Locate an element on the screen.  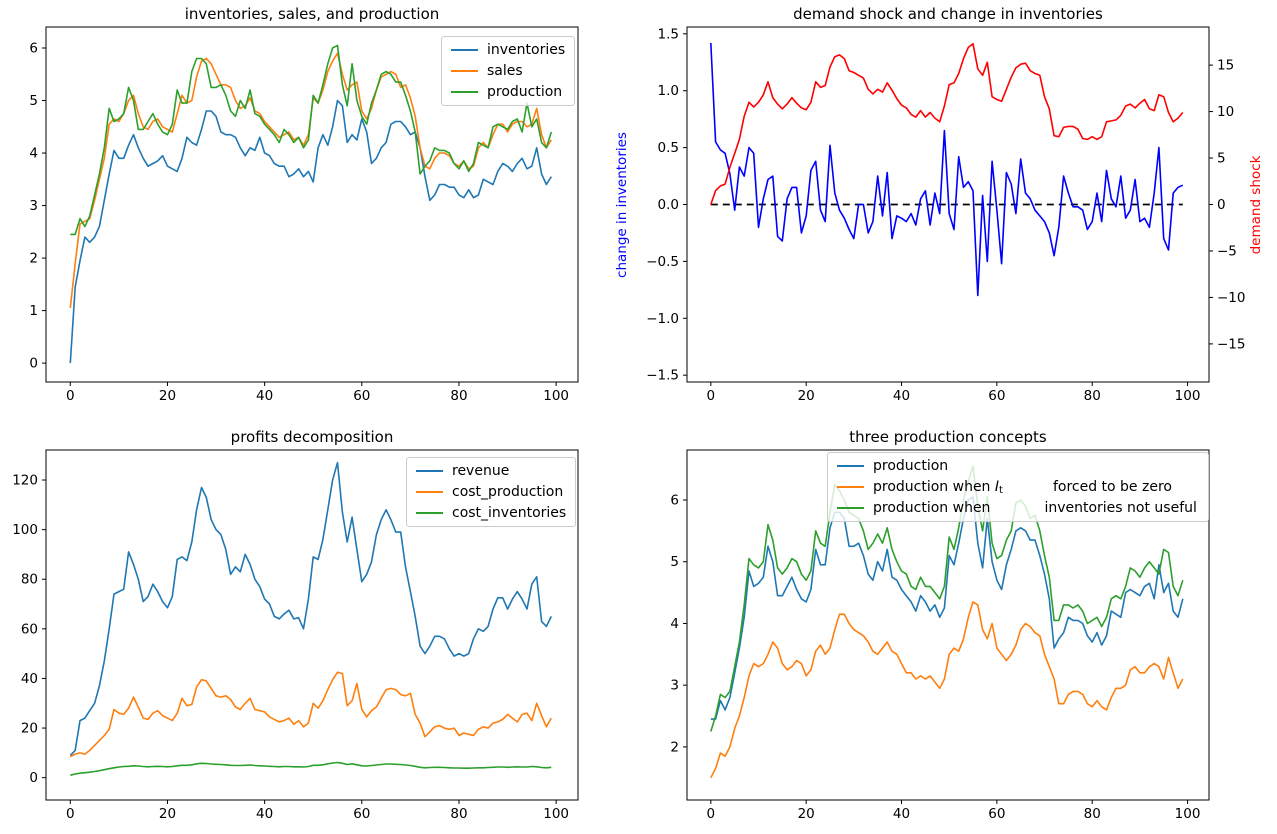
tick-label: 0.0 is located at coordinates (668, 205).